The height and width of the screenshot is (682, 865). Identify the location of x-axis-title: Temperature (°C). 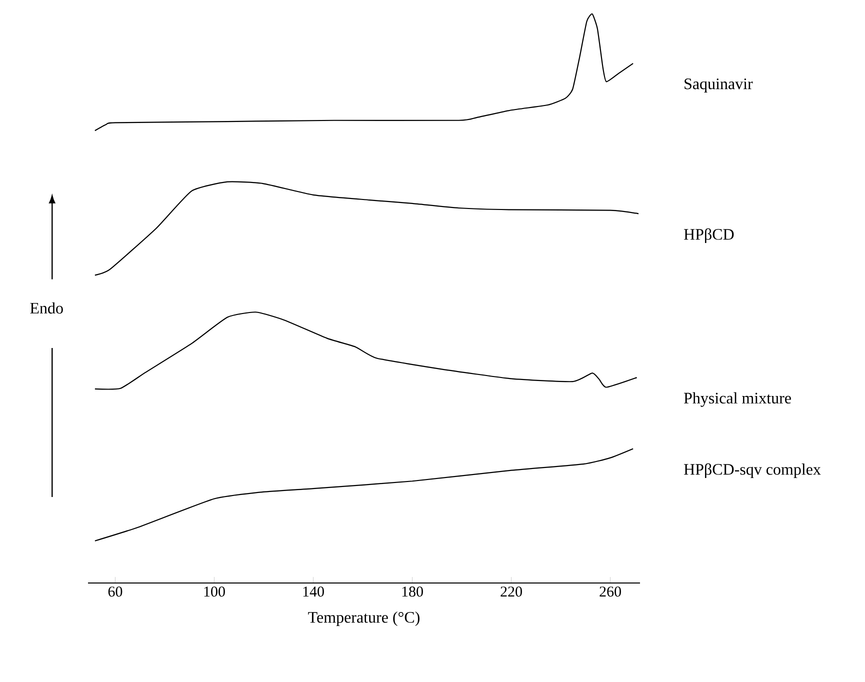
(364, 619).